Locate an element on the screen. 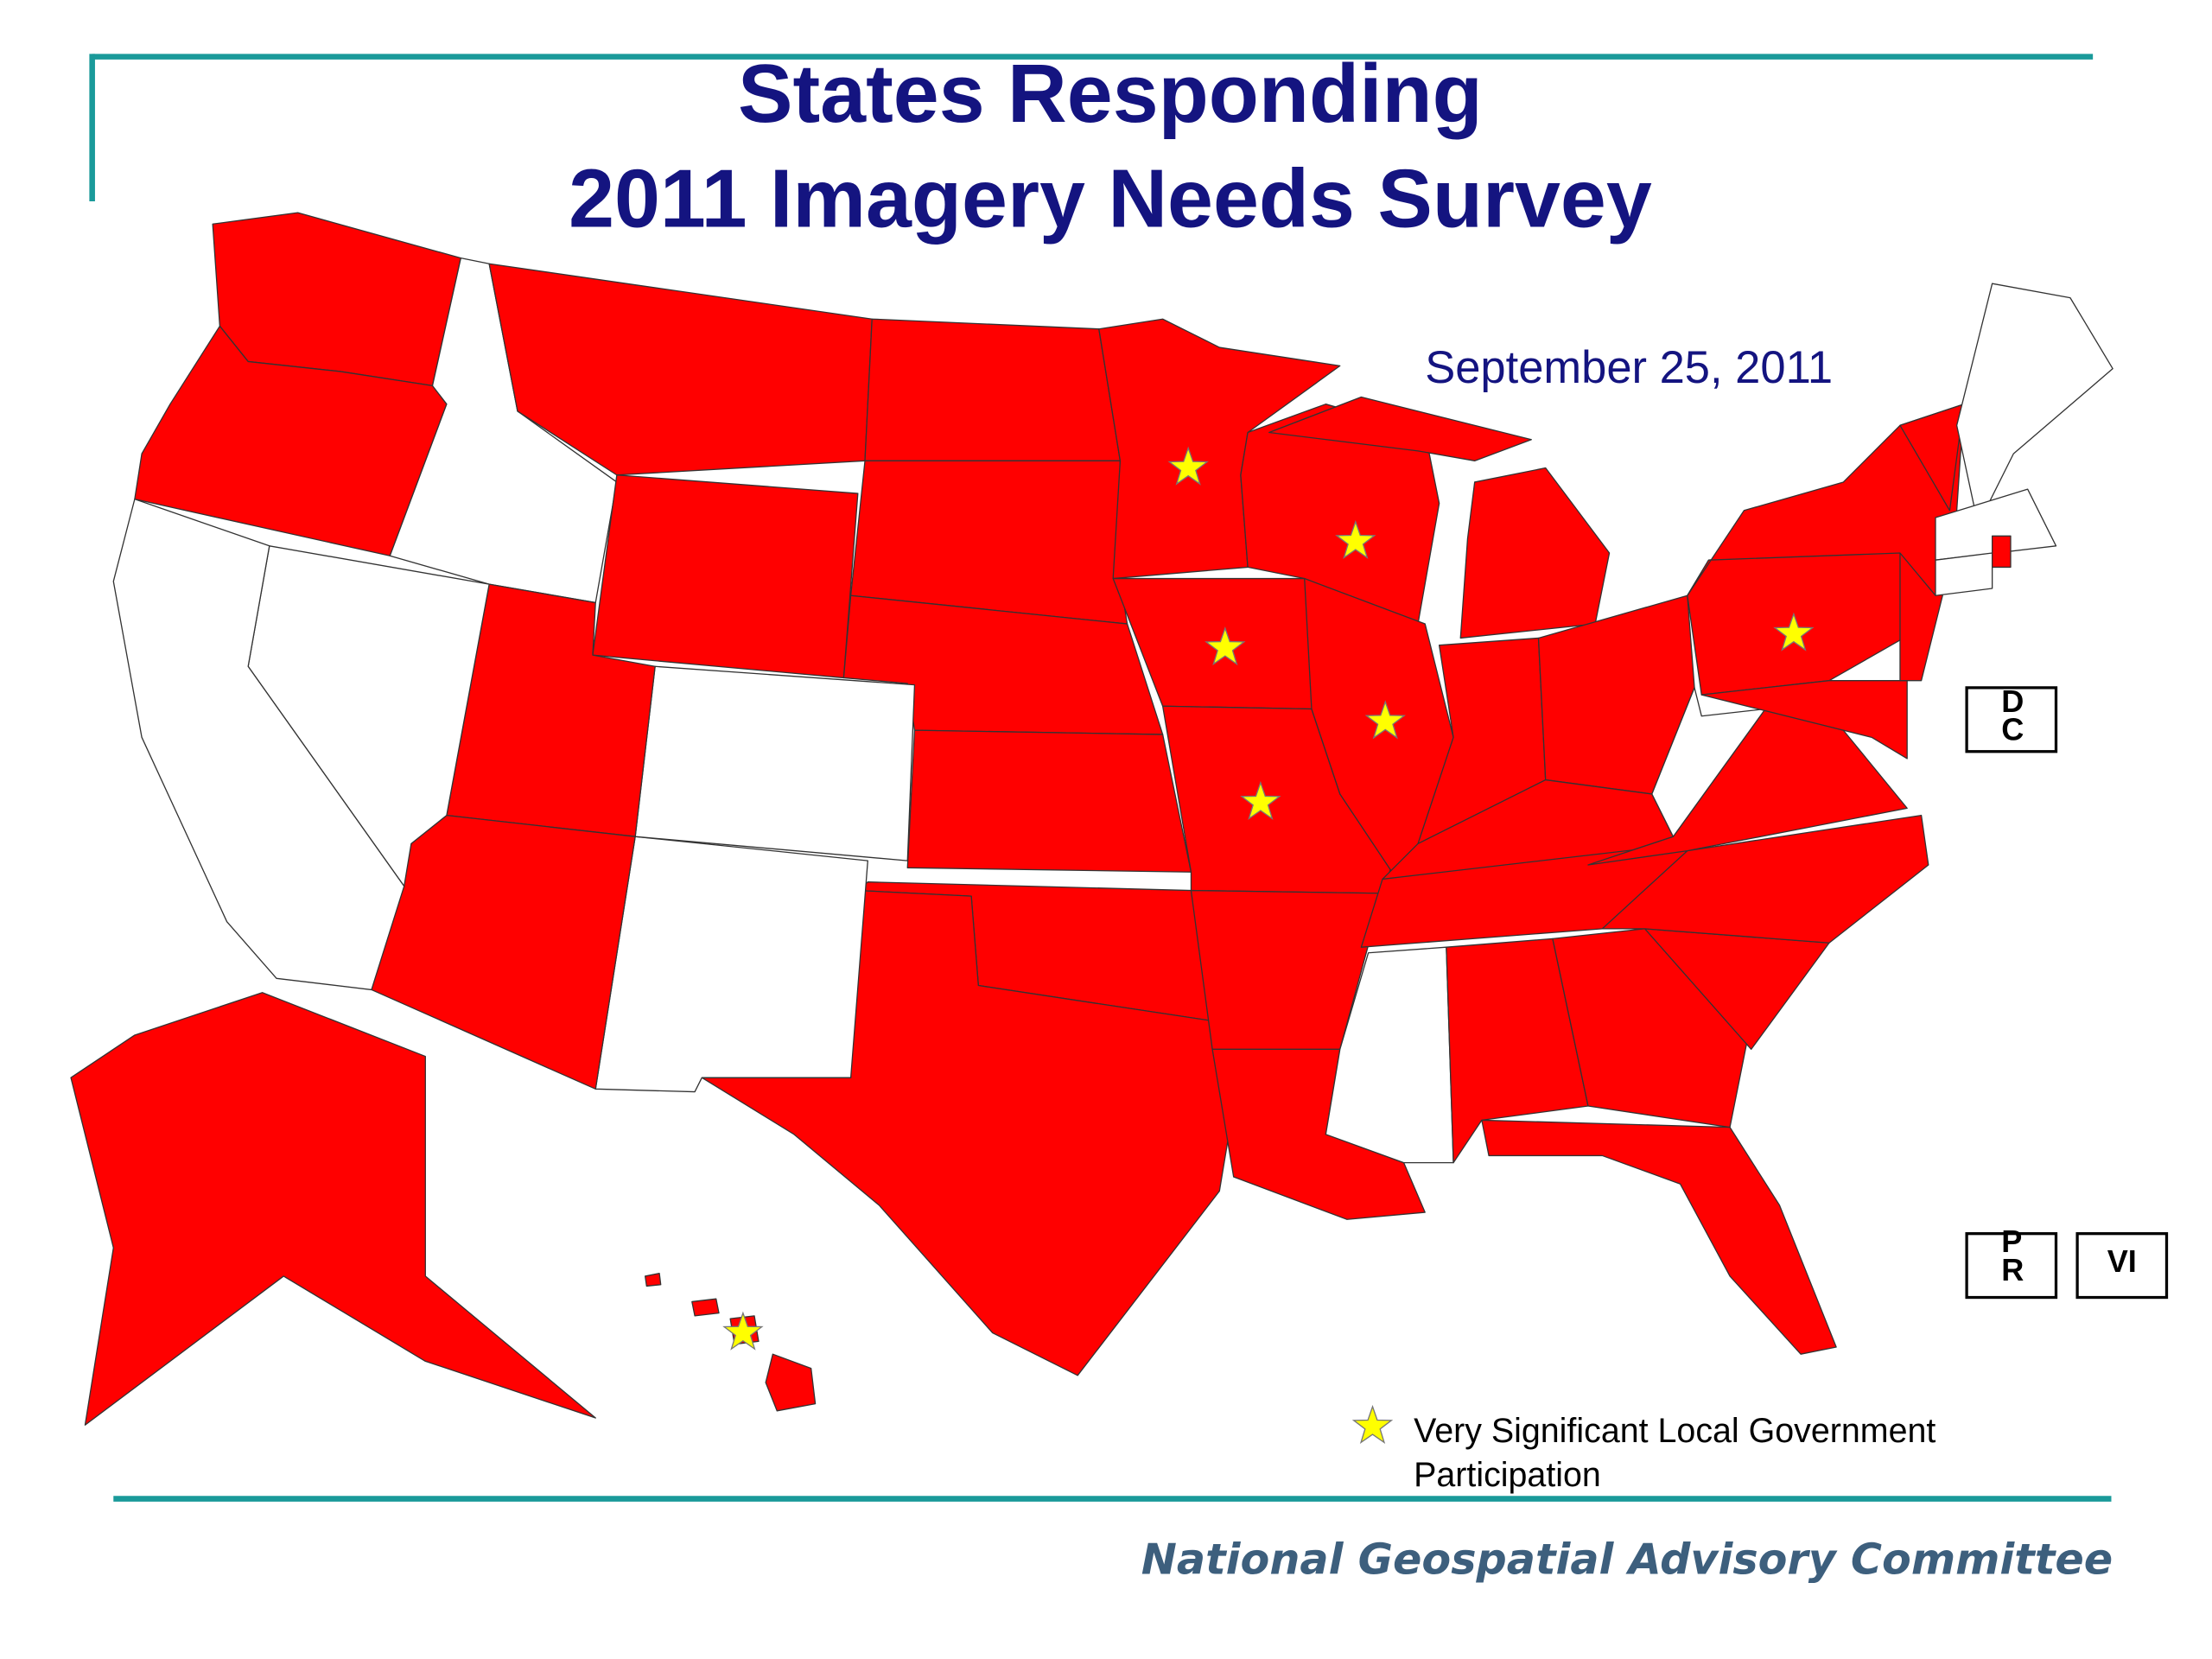 The height and width of the screenshot is (1659, 2212). territory-label: DC is located at coordinates (2012, 717).